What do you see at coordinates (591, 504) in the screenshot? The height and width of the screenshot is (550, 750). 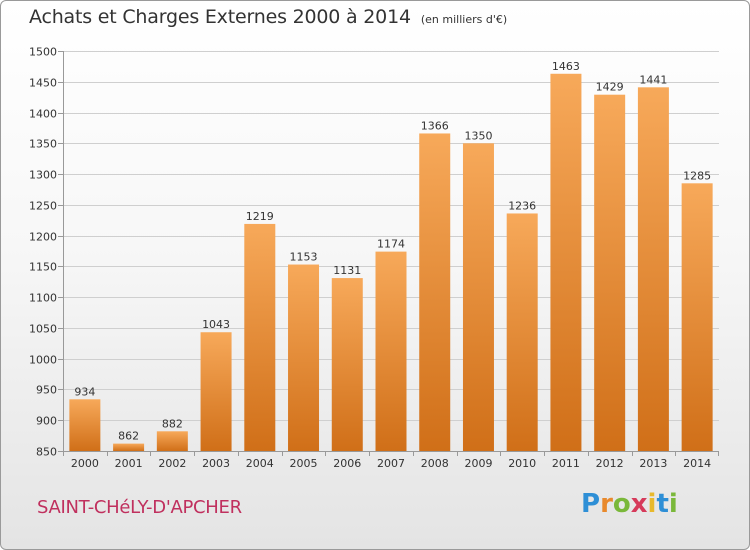 I see `logo-letter: P` at bounding box center [591, 504].